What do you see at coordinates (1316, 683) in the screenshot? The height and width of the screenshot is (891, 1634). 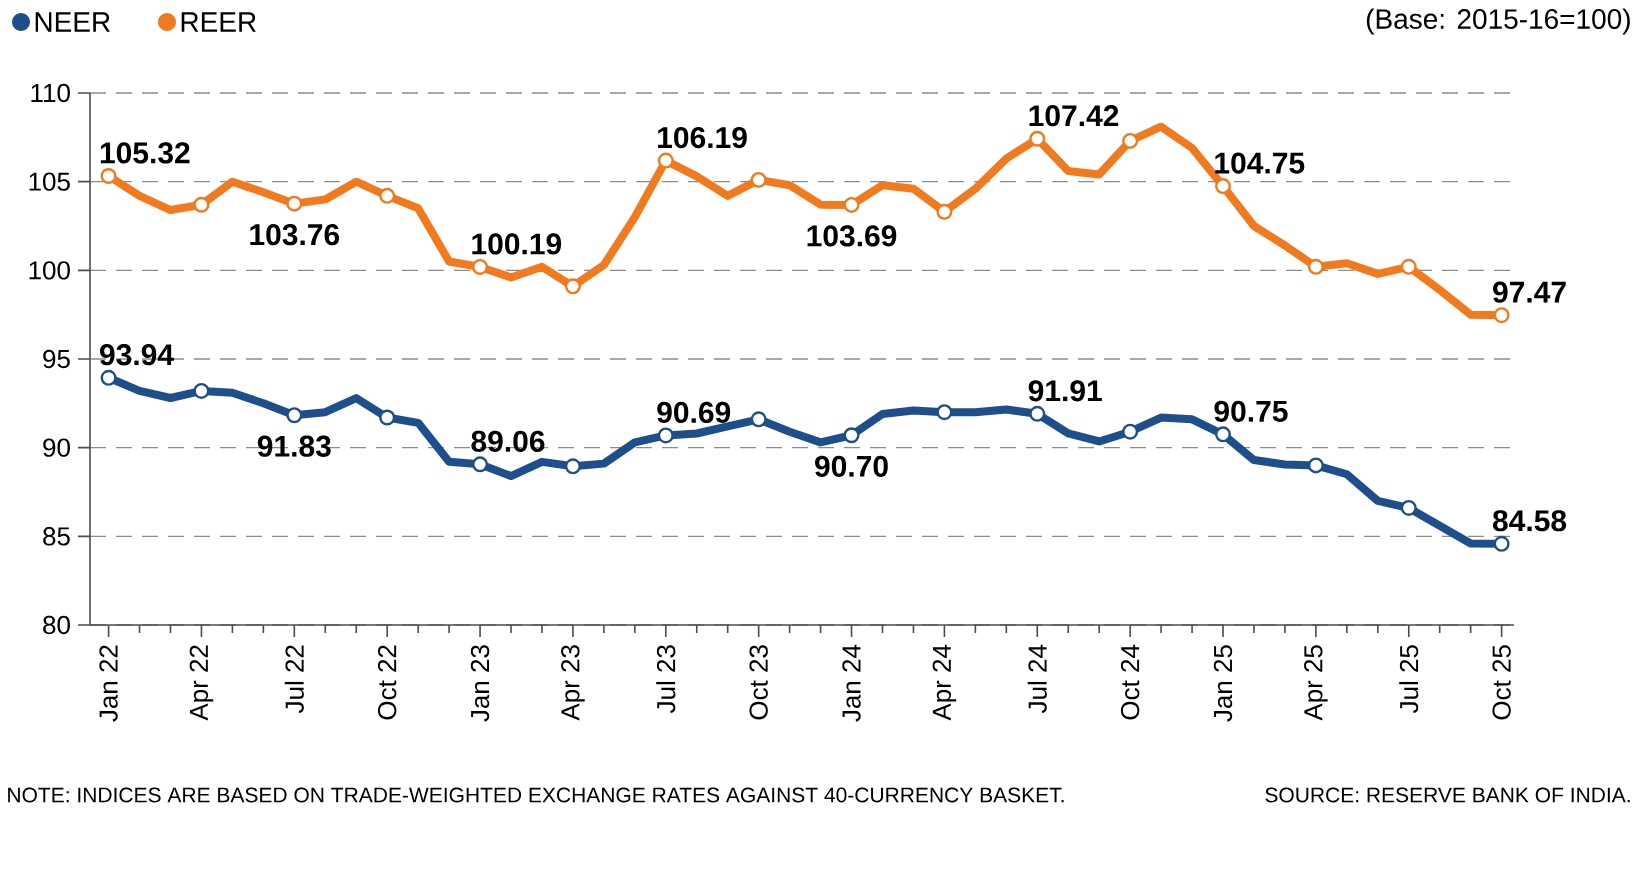 I see `x-tick-label: Apr 25` at bounding box center [1316, 683].